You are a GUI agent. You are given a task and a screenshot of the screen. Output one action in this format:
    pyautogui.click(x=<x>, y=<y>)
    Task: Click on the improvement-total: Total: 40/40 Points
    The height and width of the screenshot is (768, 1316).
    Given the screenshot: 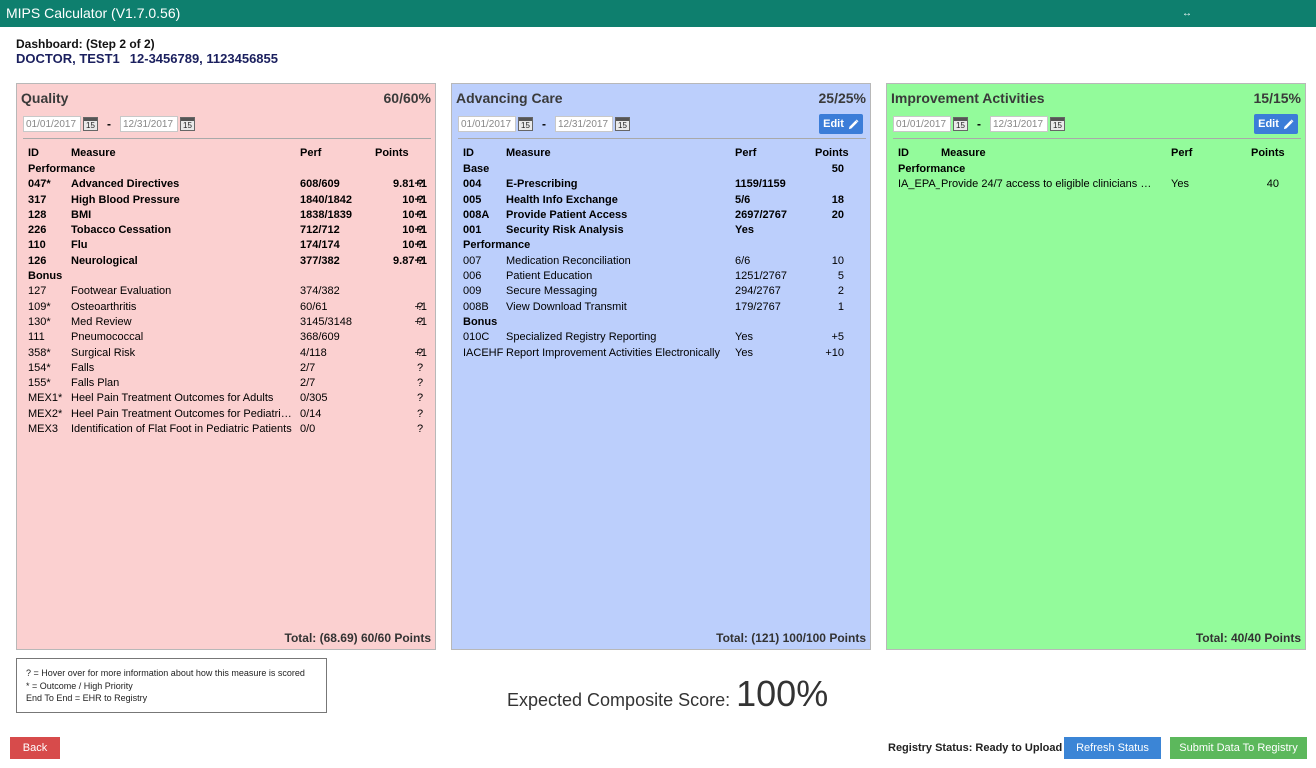 What is the action you would take?
    pyautogui.click(x=1248, y=638)
    